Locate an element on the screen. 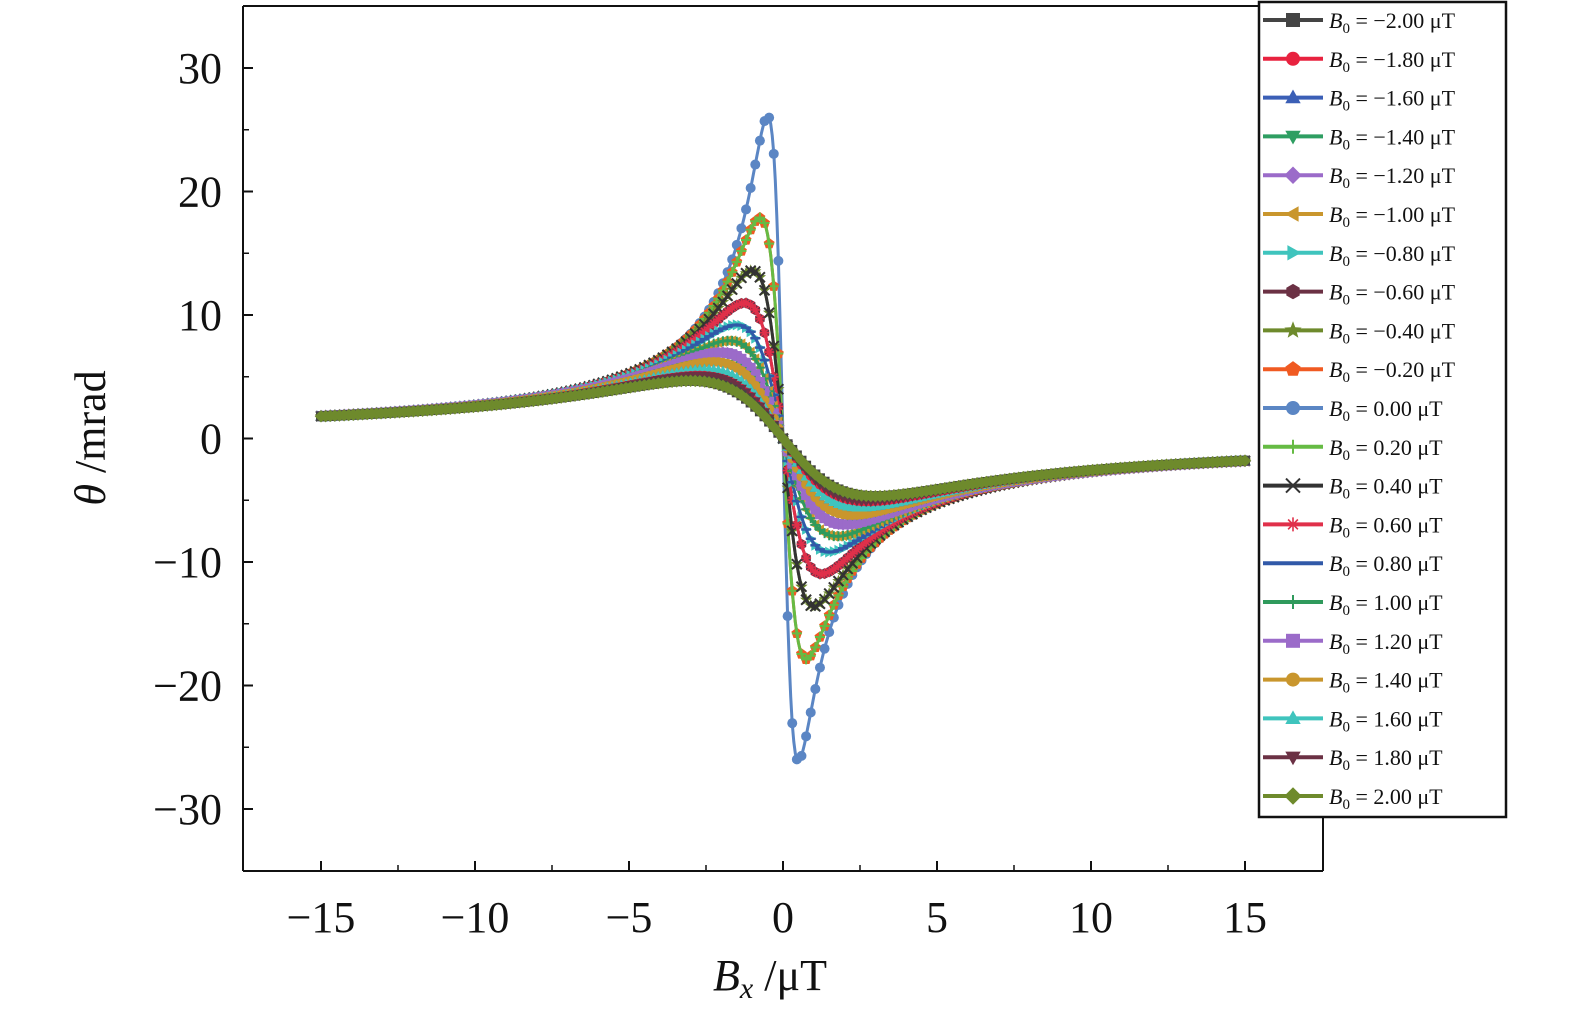 The height and width of the screenshot is (1027, 1575). legend-entry: B0 = 0.60 μT is located at coordinates (1353, 526).